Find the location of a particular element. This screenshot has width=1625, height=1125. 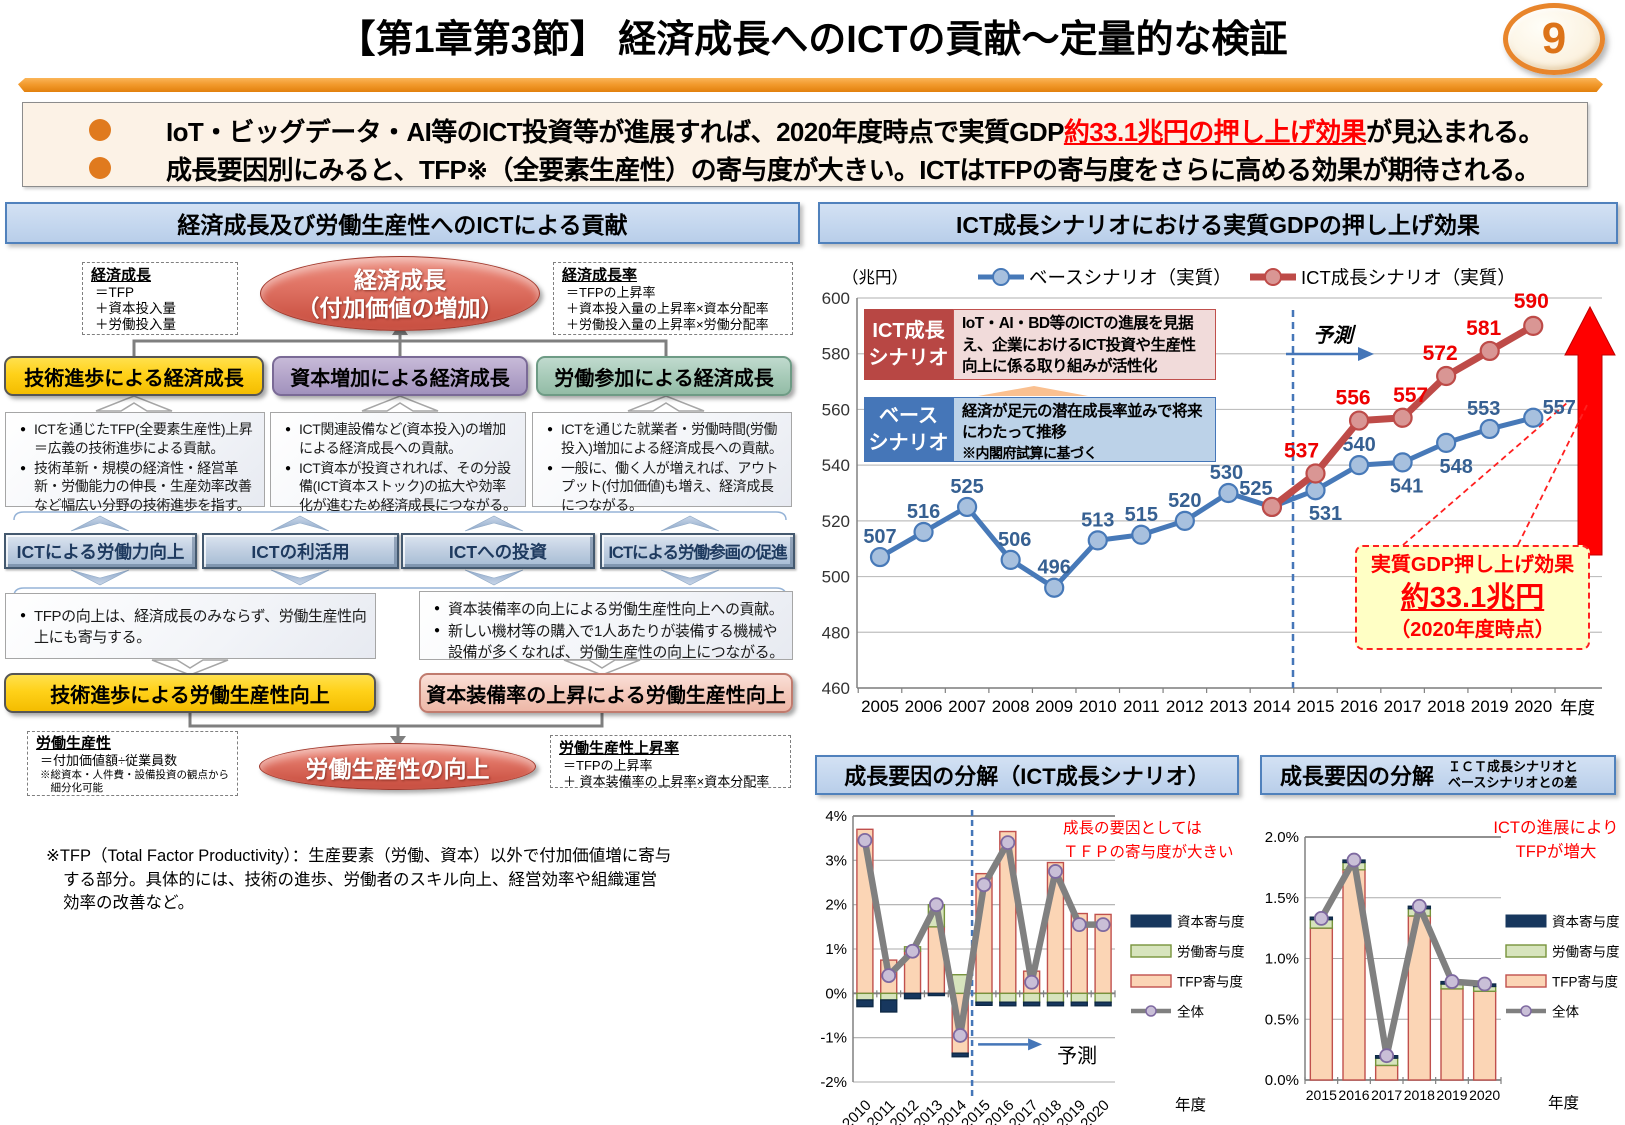

forecast-label: 予測 is located at coordinates (1335, 335).